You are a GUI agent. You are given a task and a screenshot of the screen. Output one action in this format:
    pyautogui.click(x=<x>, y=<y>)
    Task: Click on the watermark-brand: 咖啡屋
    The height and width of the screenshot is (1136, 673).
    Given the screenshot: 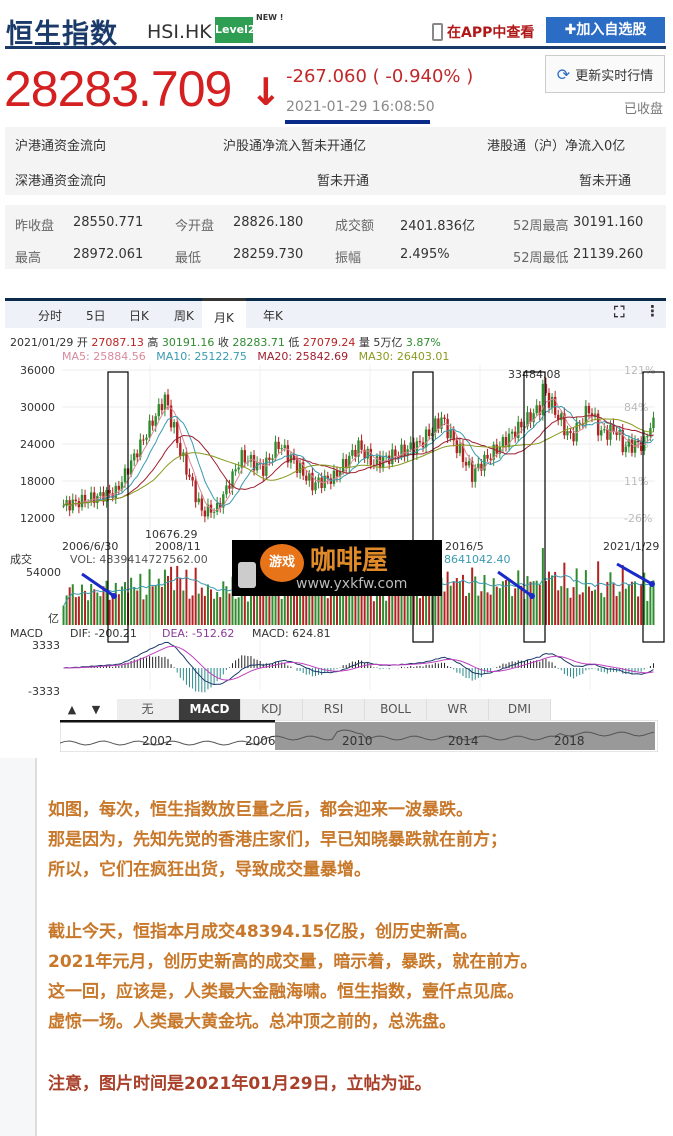 What is the action you would take?
    pyautogui.click(x=349, y=561)
    